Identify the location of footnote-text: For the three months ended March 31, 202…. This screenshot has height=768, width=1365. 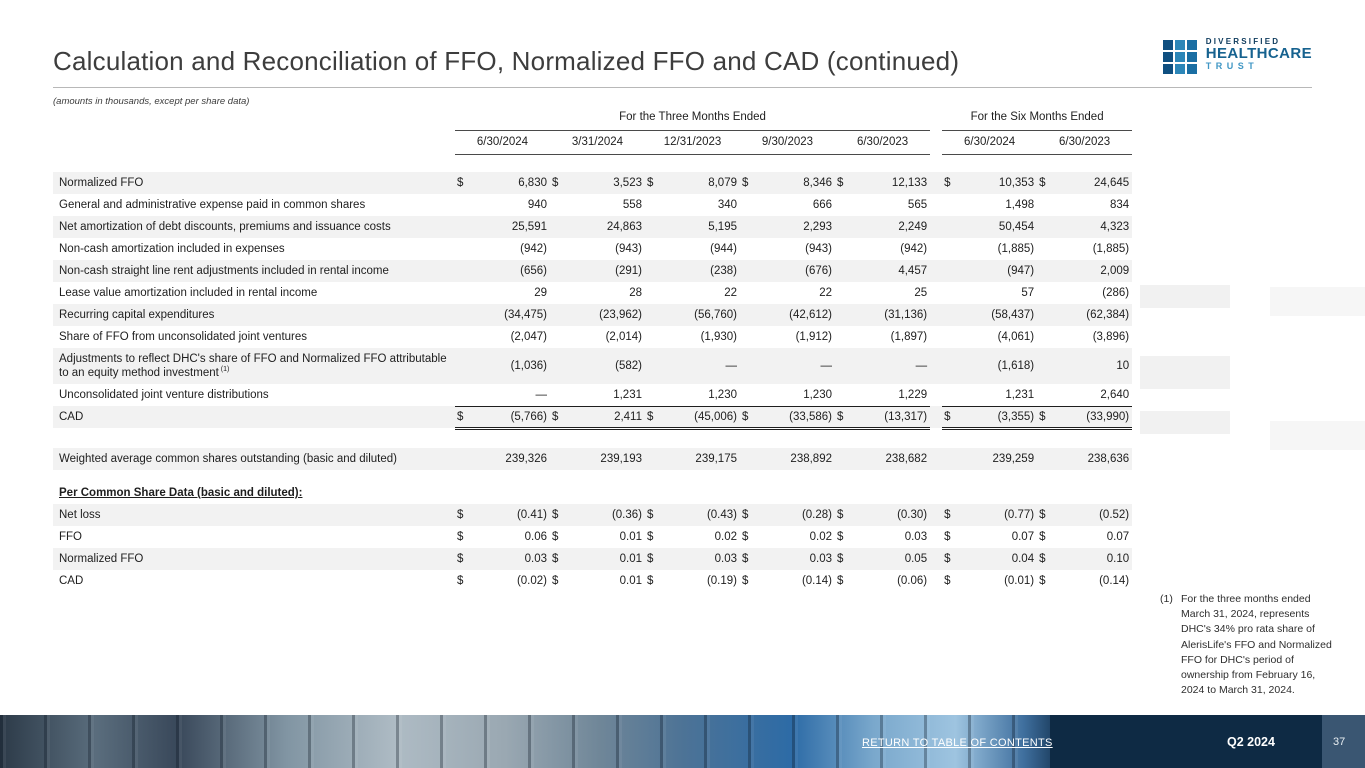
(1256, 645).